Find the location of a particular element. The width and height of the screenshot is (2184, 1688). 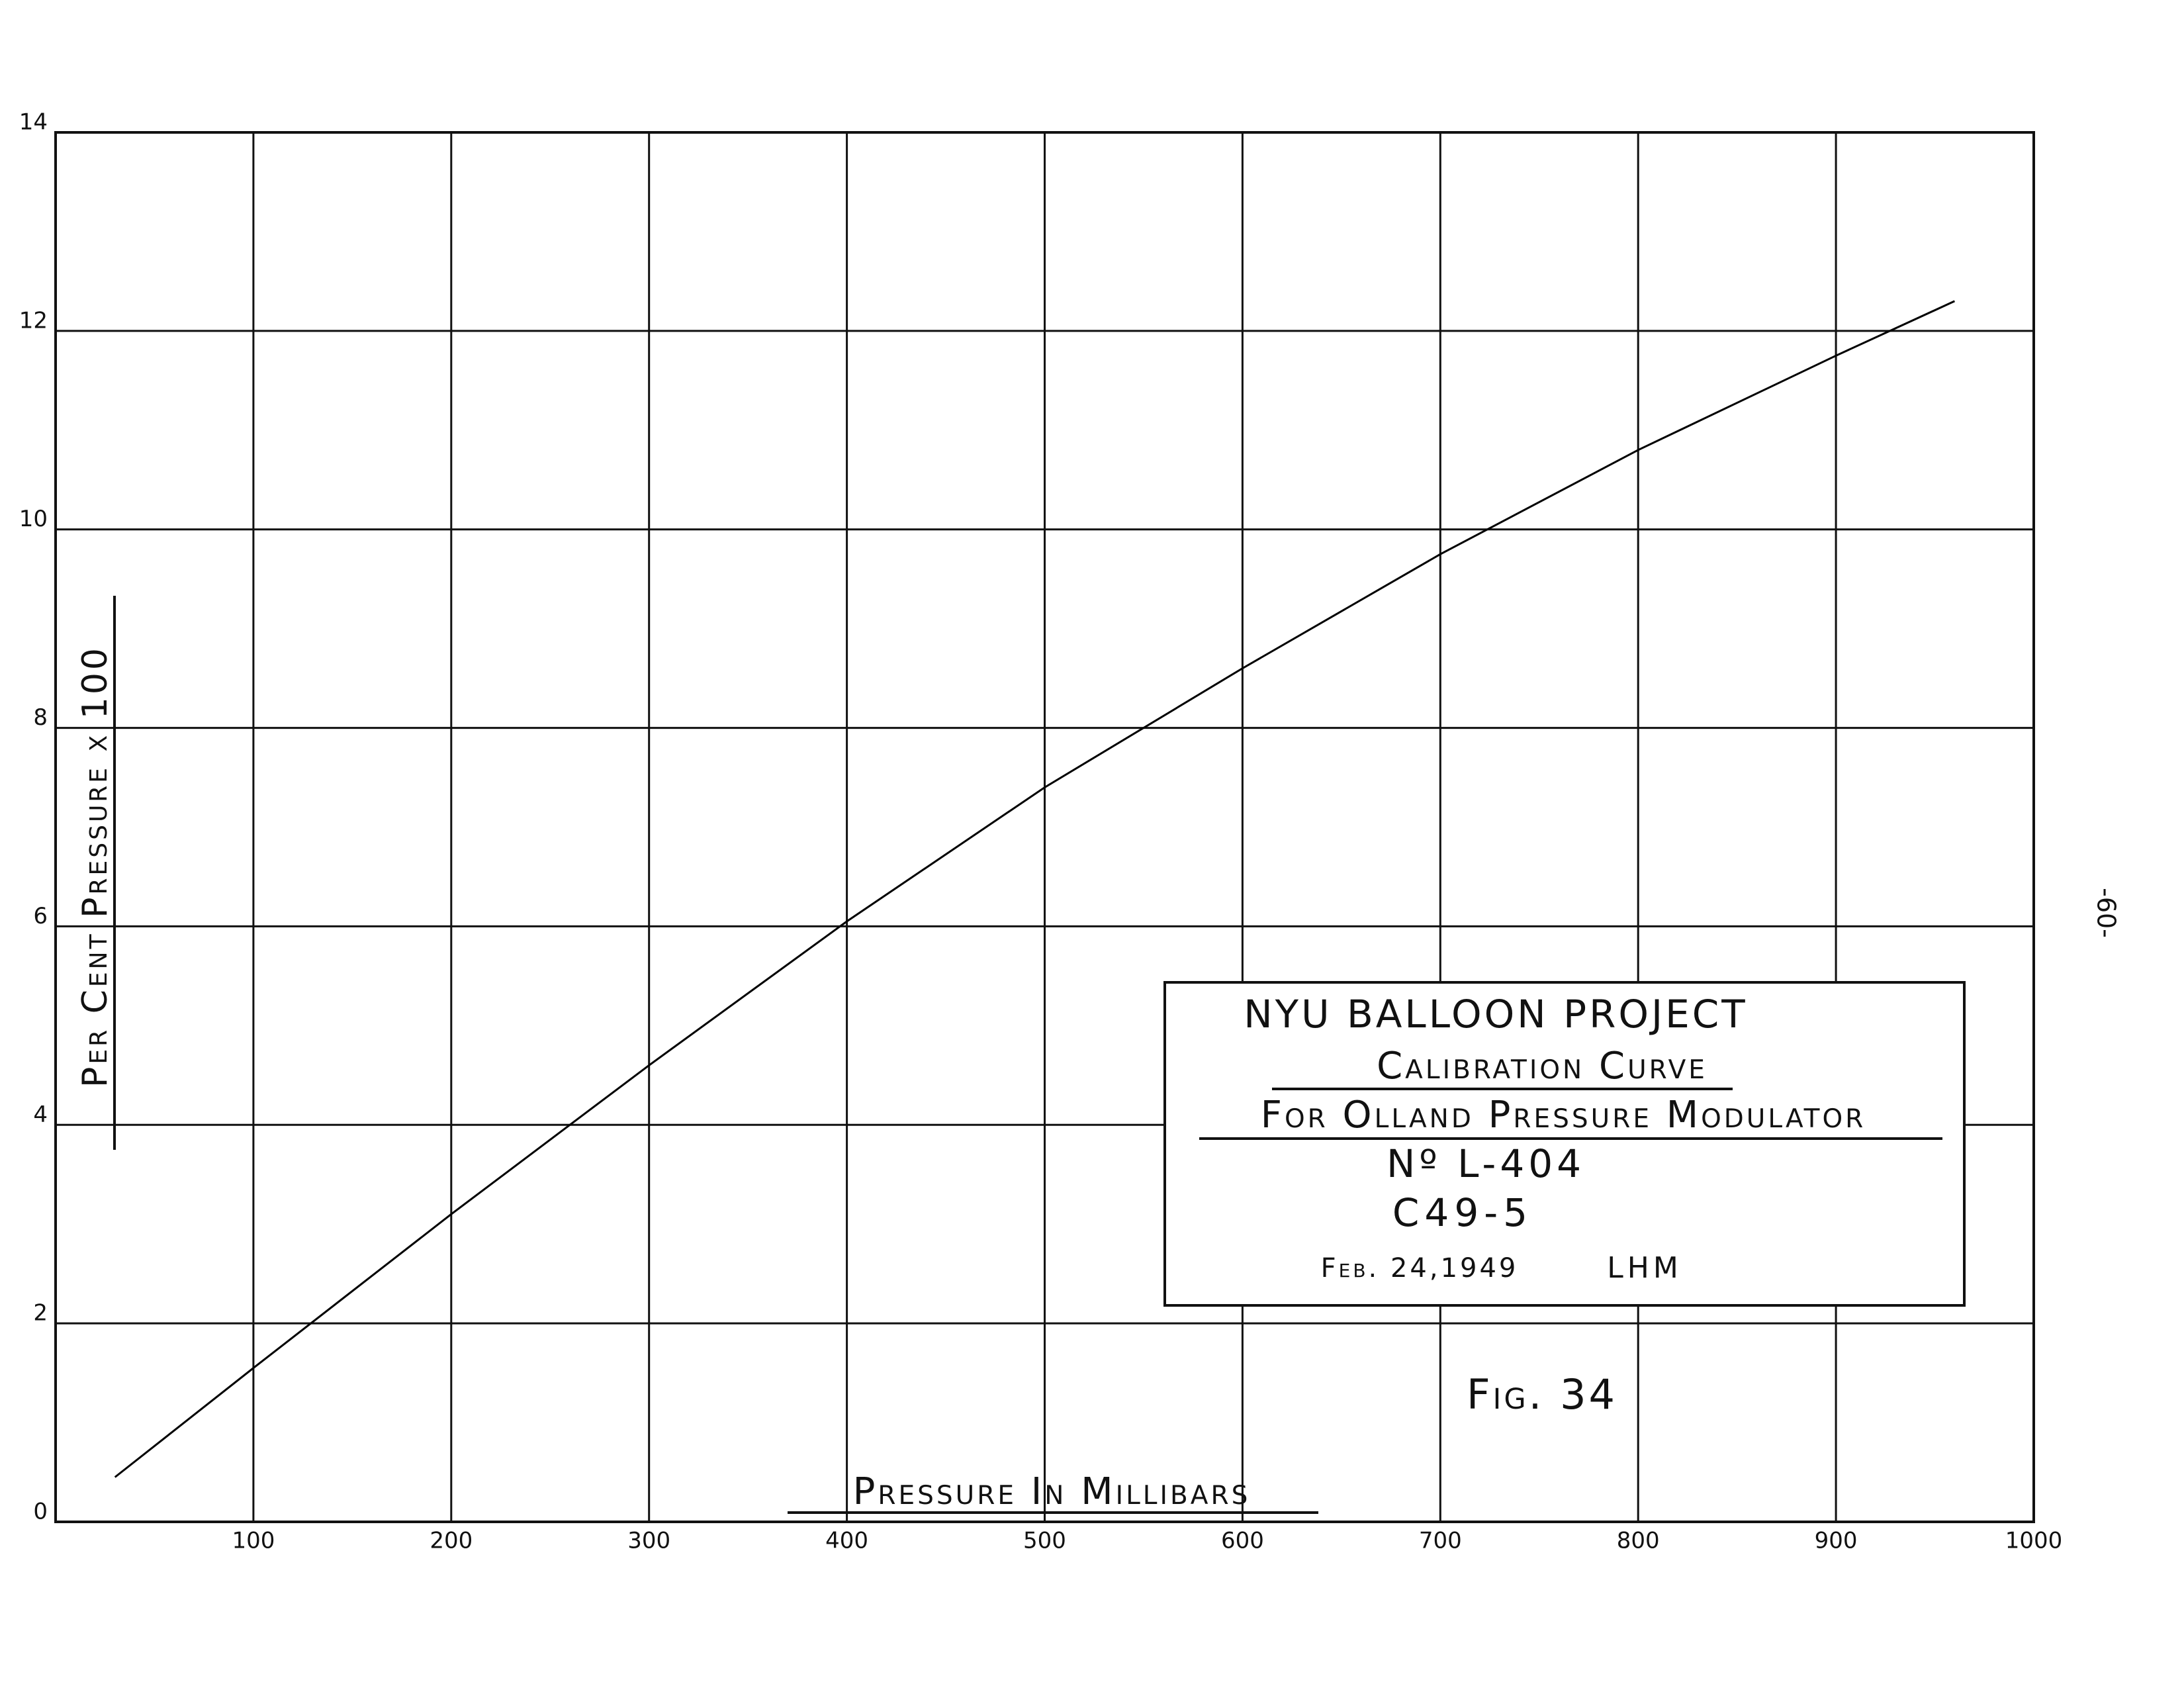

y-tick-label: 6 is located at coordinates (40, 916).